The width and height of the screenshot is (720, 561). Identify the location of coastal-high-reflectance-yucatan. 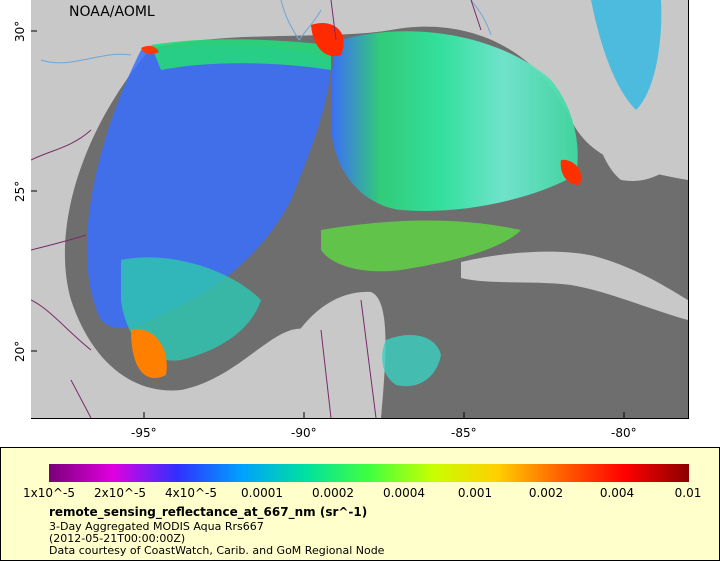
(149, 353).